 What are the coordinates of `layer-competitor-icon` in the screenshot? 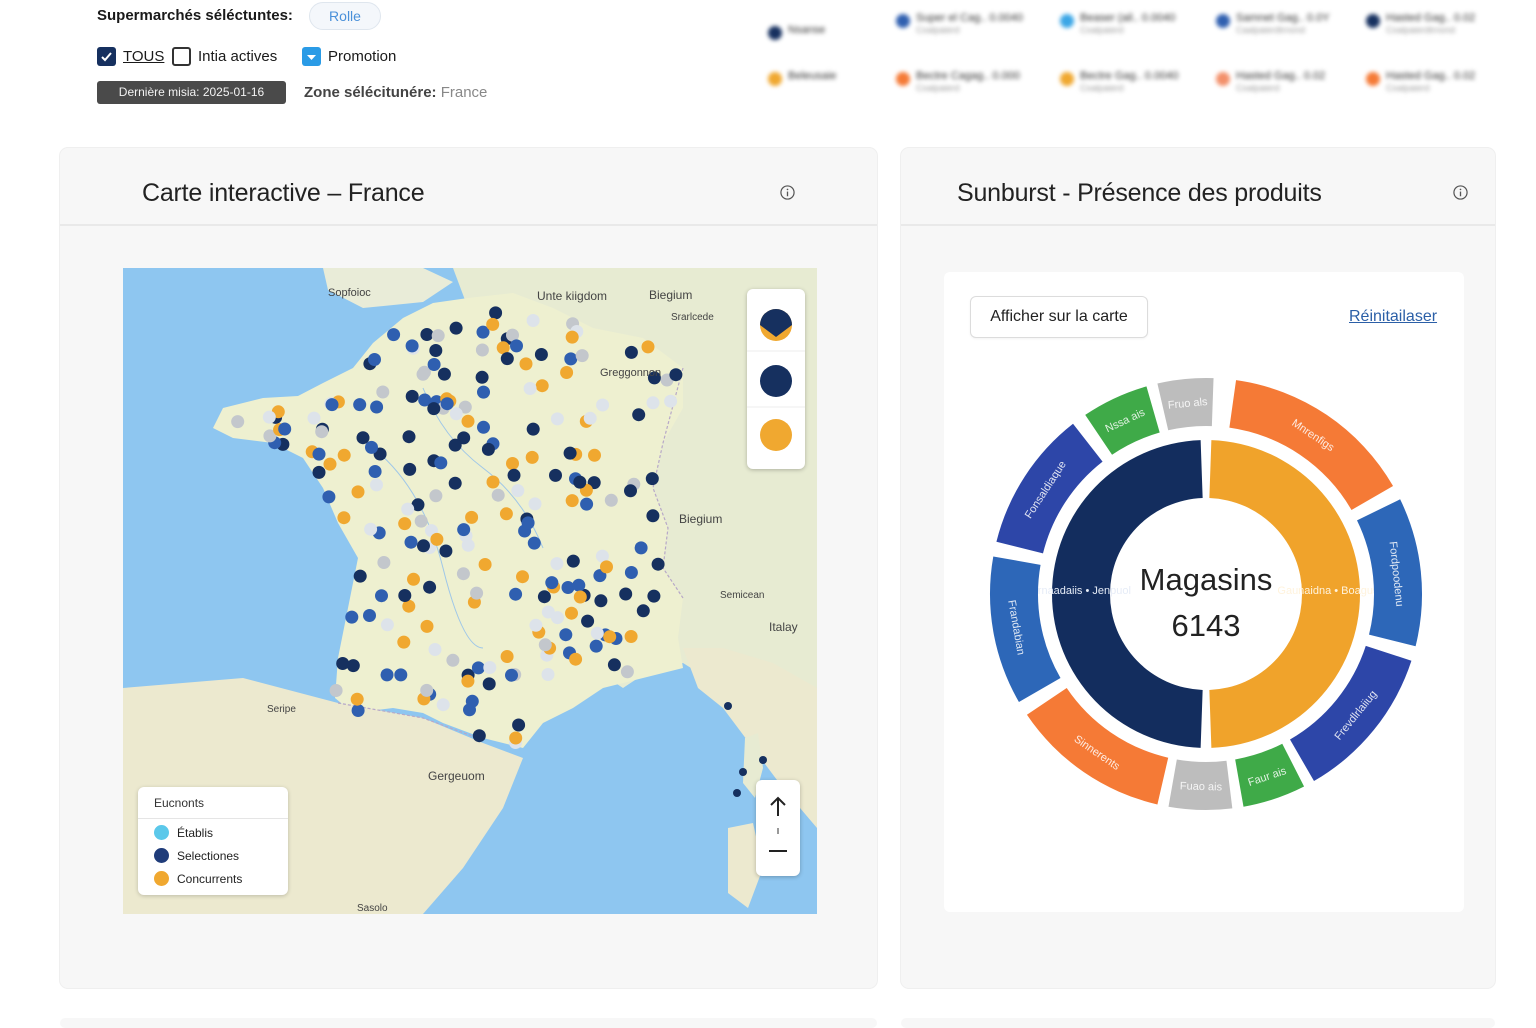 It's located at (776, 435).